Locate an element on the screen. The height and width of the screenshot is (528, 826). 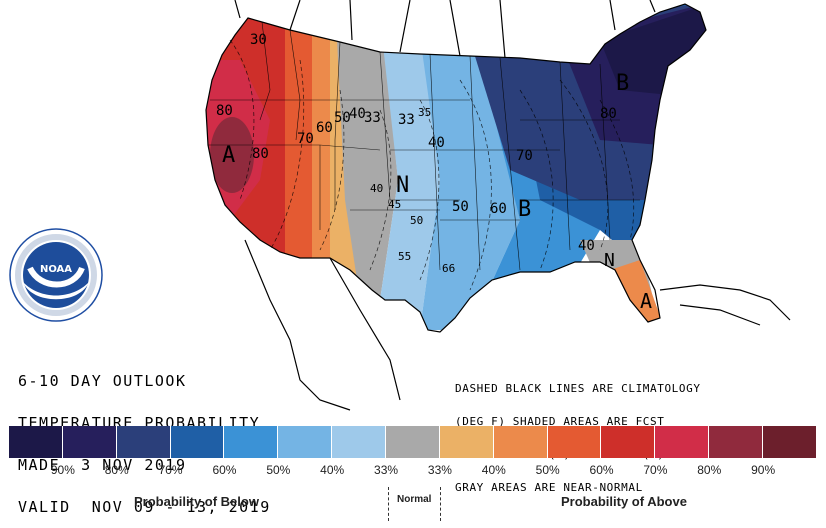
iso-60-a: 60 is located at coordinates (324, 128).